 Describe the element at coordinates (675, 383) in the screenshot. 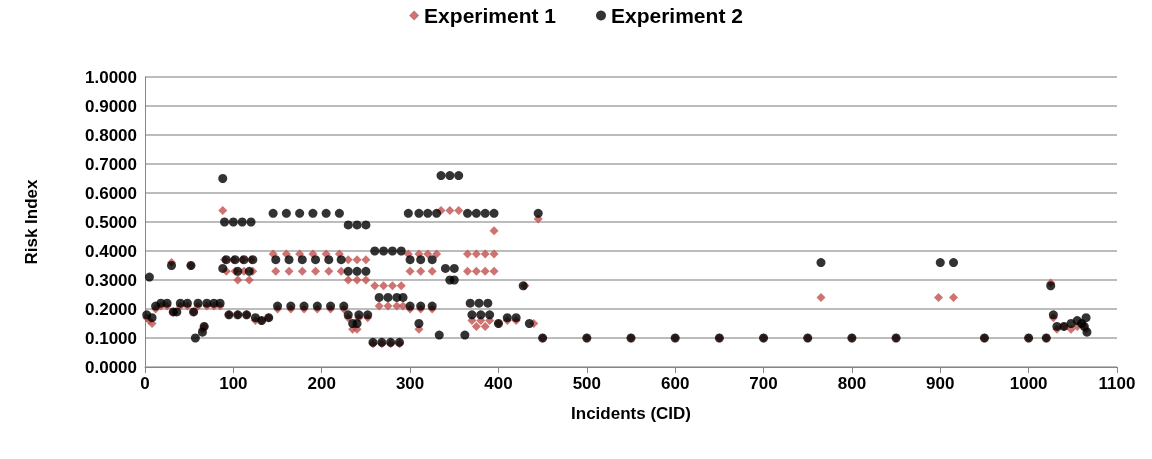

I see `x-tick-label: 600` at that location.